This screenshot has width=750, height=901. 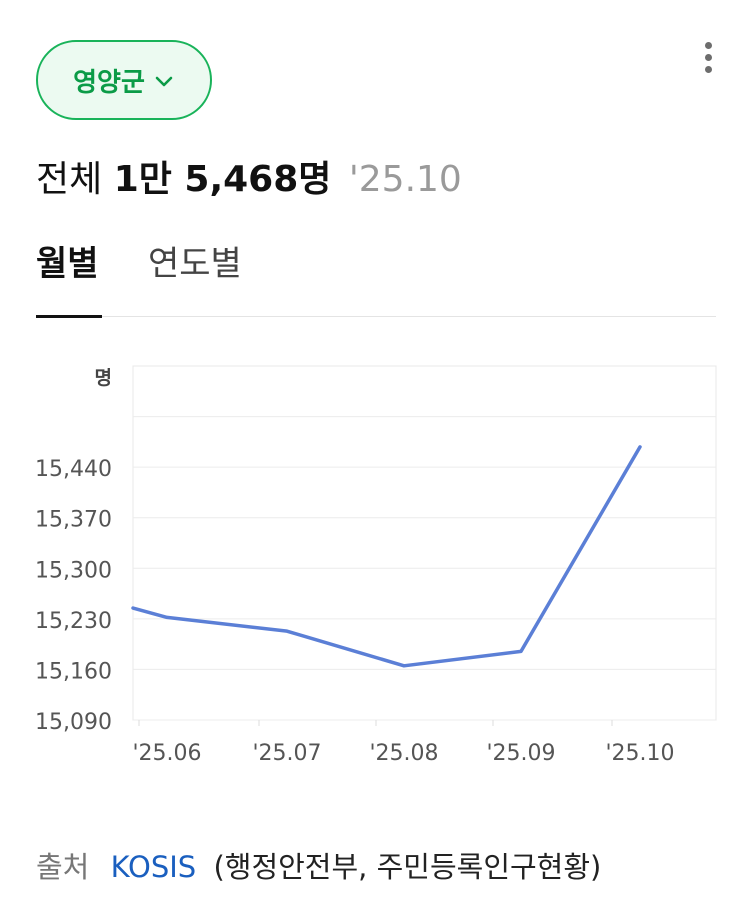 What do you see at coordinates (73, 621) in the screenshot?
I see `y-tick-label: 15,230` at bounding box center [73, 621].